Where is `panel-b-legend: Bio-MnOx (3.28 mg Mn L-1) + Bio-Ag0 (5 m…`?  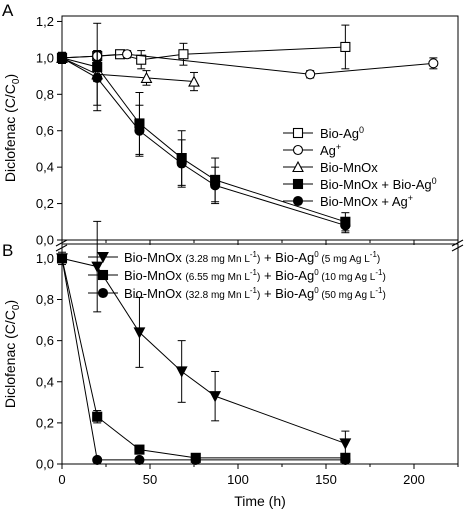
panel-b-legend: Bio-MnOx (3.28 mg Mn L-1) + Bio-Ag0 (5 m… is located at coordinates (237, 275).